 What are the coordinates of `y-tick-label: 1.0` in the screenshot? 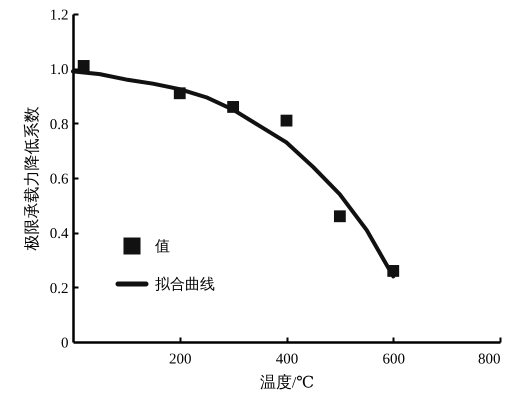 It's located at (59, 70).